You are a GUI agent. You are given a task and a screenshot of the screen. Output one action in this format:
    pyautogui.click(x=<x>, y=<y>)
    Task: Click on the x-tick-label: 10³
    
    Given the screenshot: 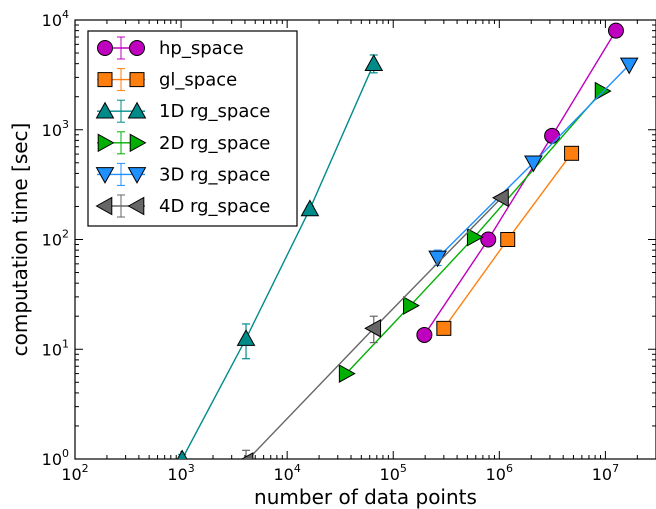 What is the action you would take?
    pyautogui.click(x=180, y=473)
    